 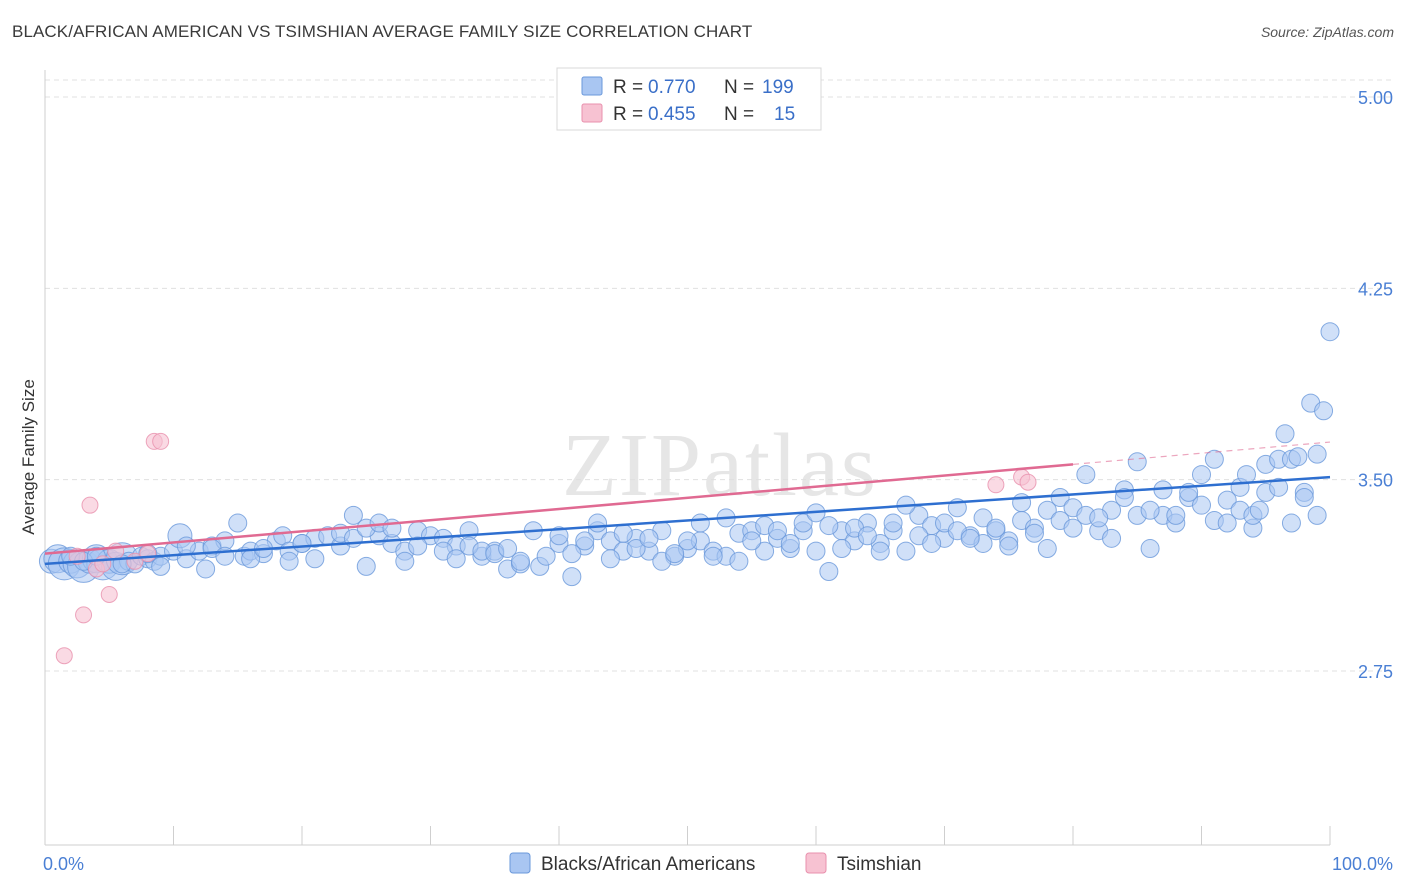 I want to click on y-tick-label: 2.75, so click(x=1375, y=672).